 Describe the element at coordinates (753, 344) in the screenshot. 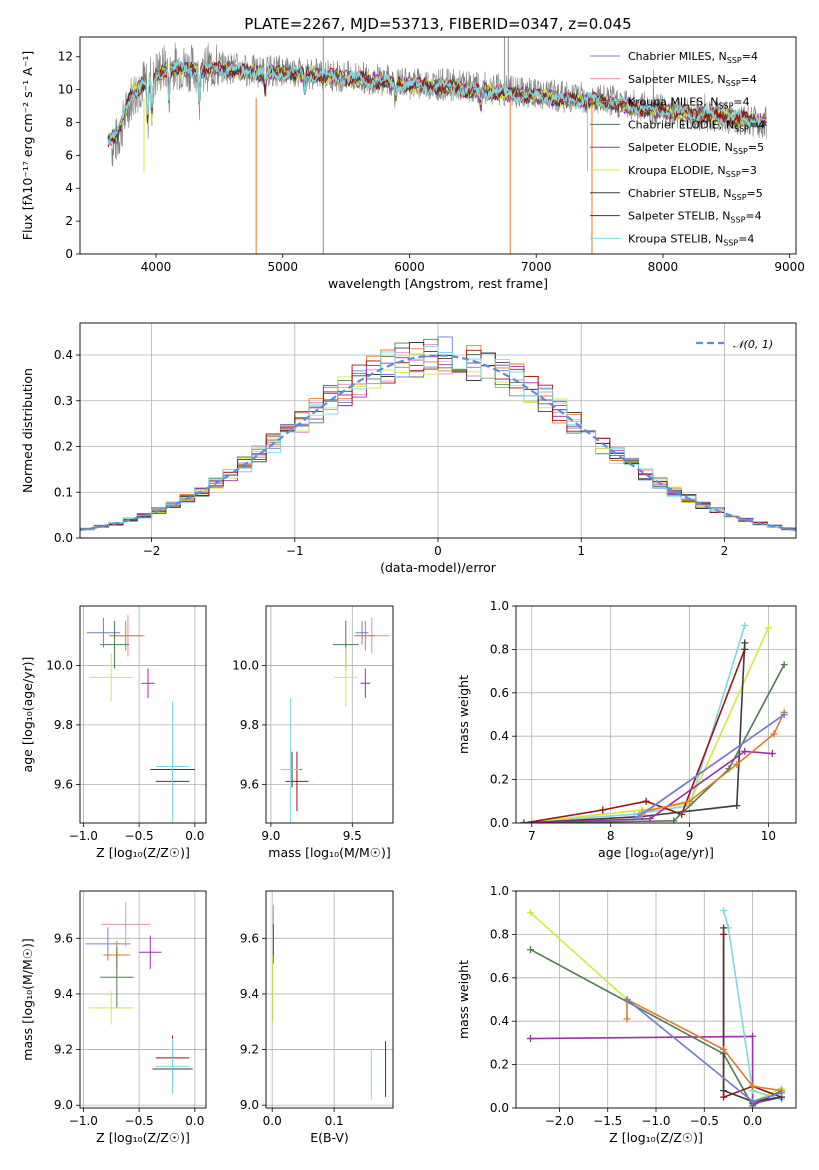

I see `legend-entry: 𝒩(0, 1)` at that location.